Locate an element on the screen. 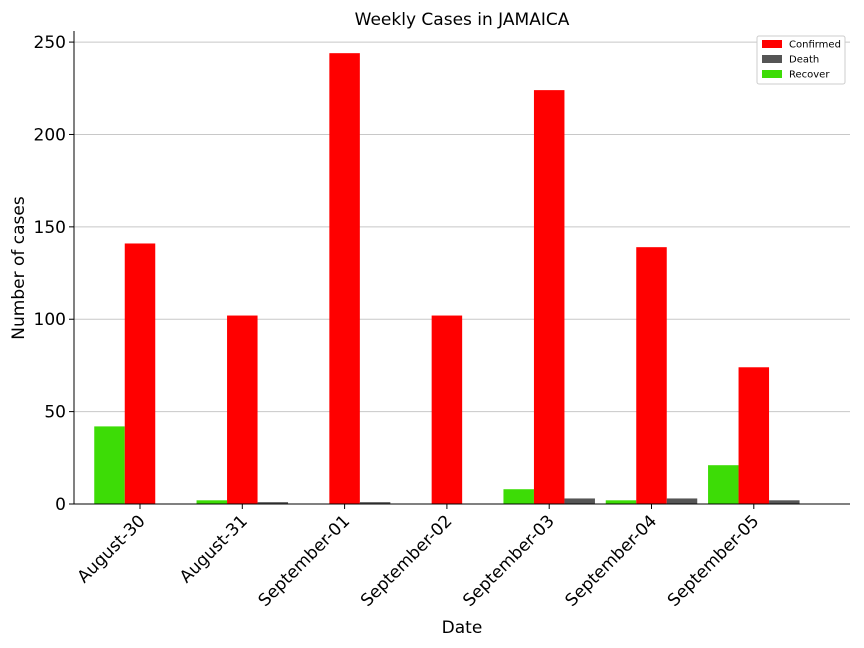 Image resolution: width=864 pixels, height=648 pixels. x-axis-label: Date is located at coordinates (462, 628).